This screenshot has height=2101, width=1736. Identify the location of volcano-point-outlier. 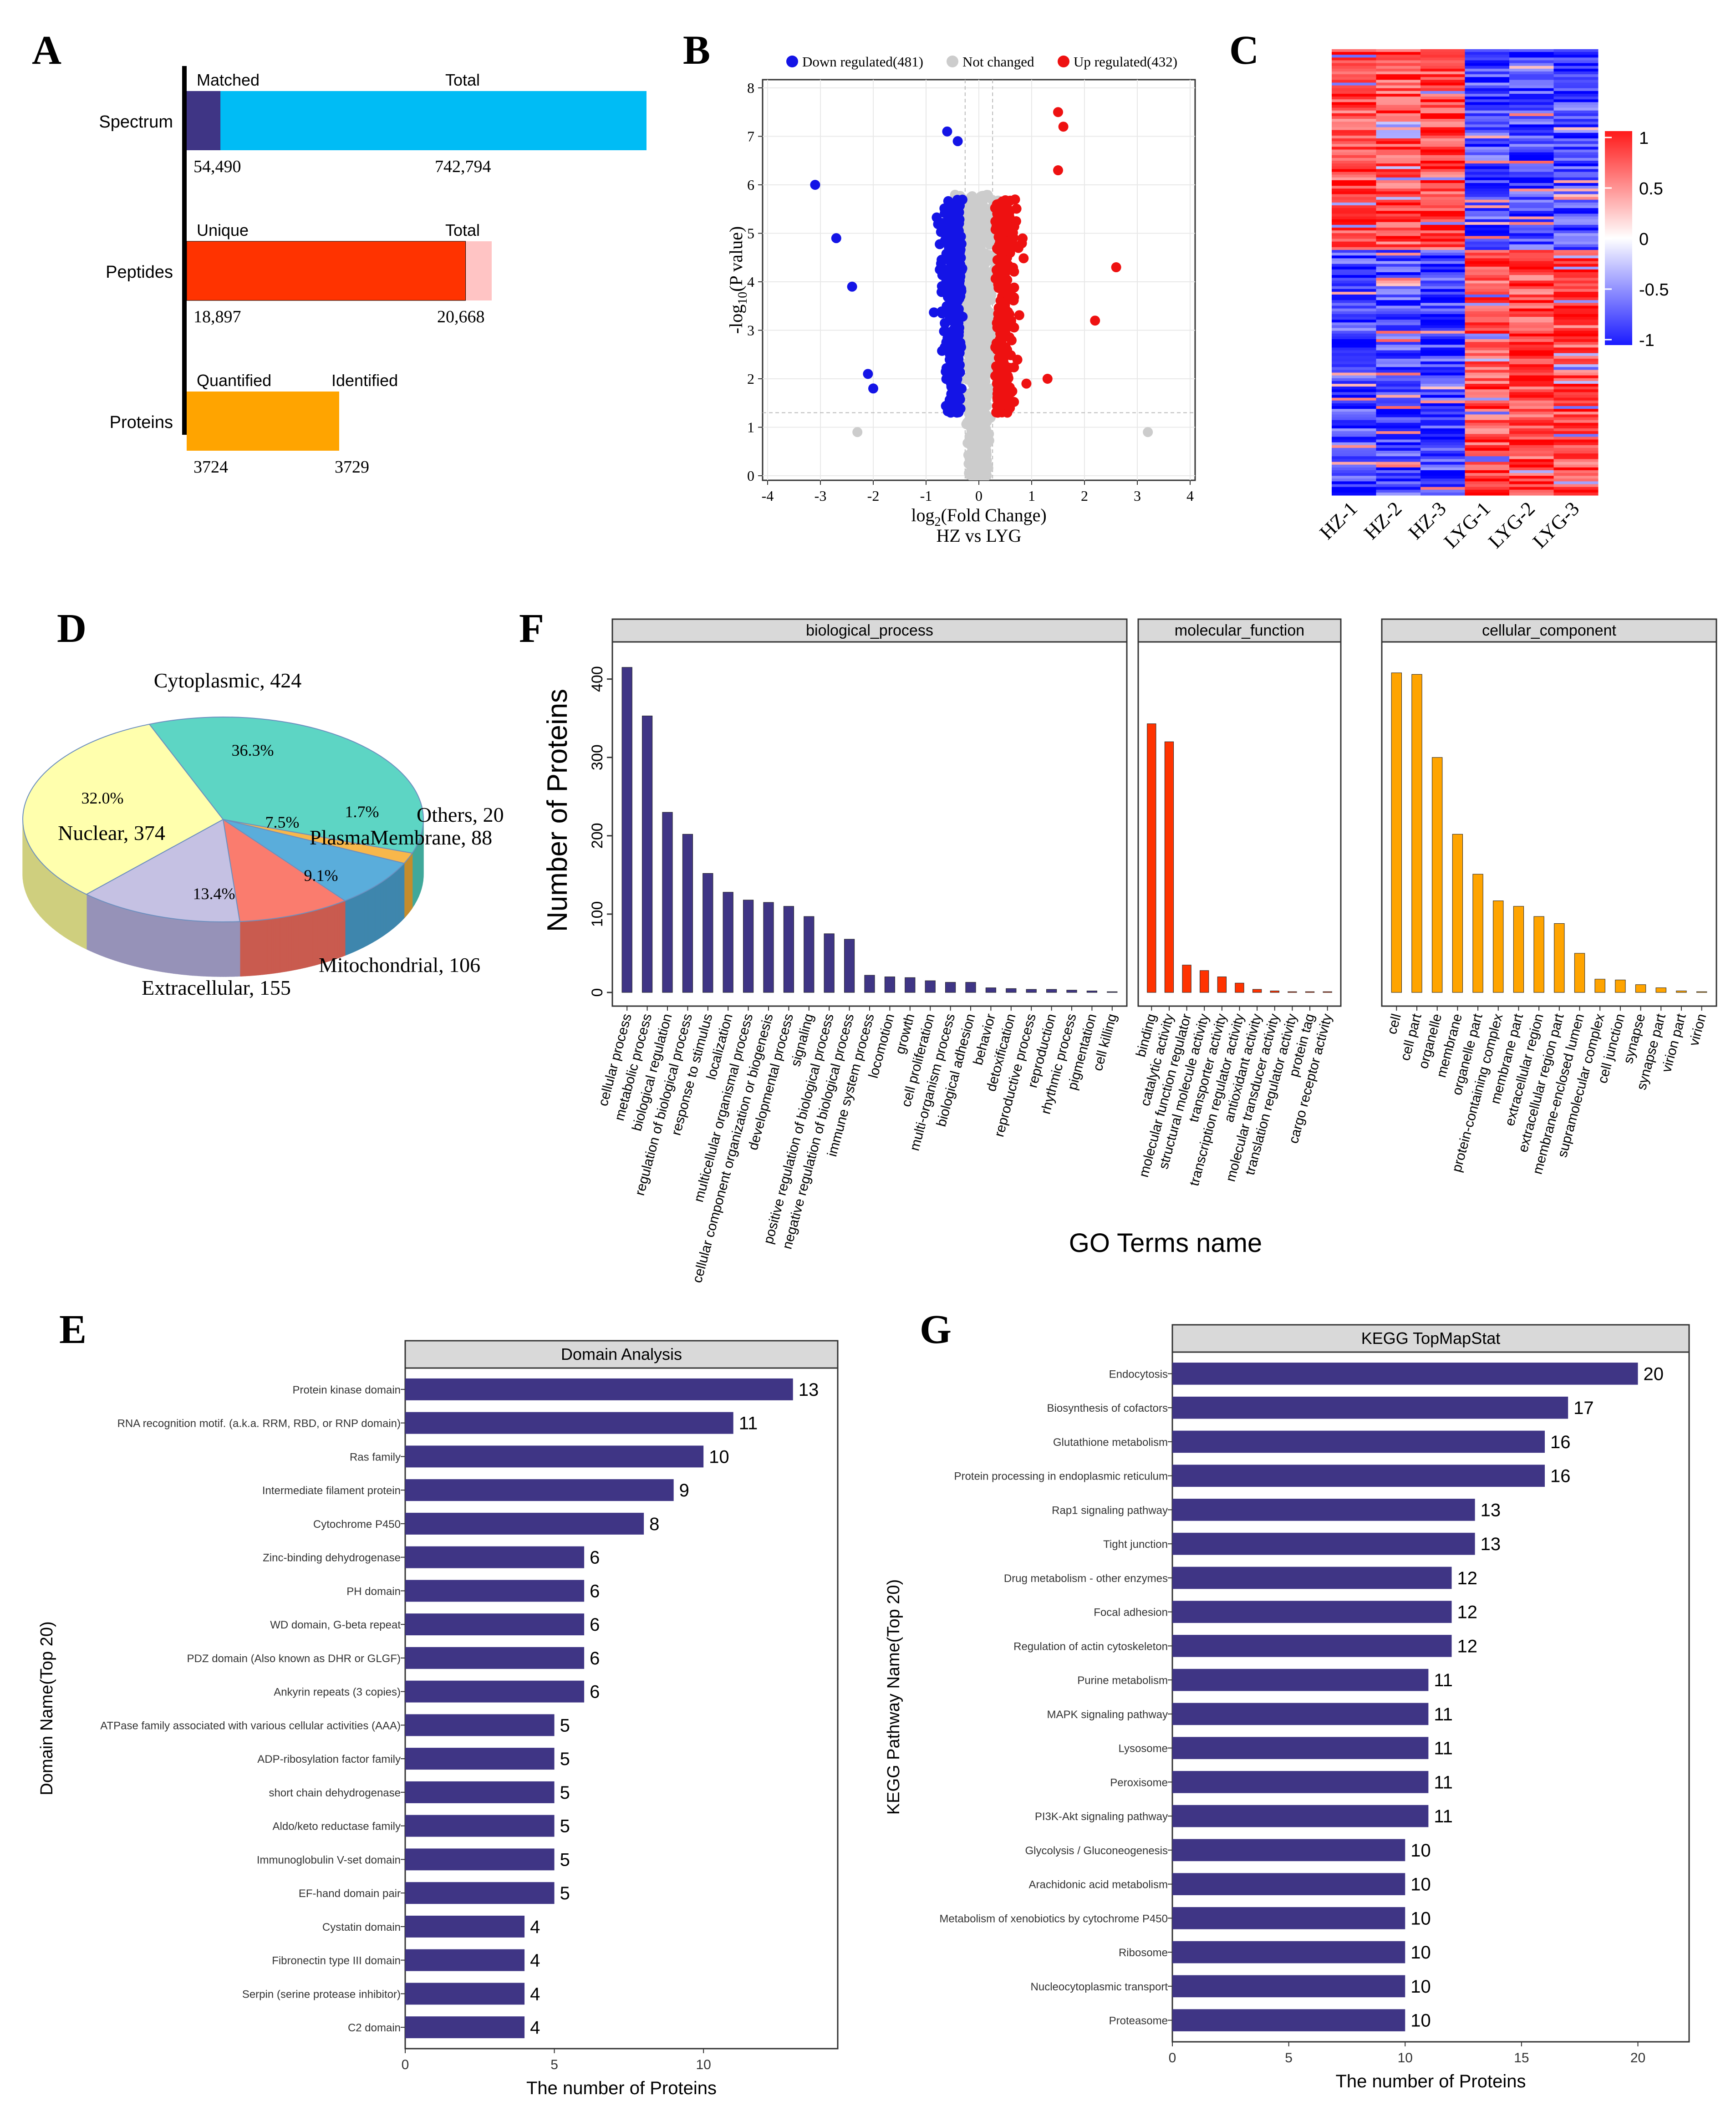
(815, 185).